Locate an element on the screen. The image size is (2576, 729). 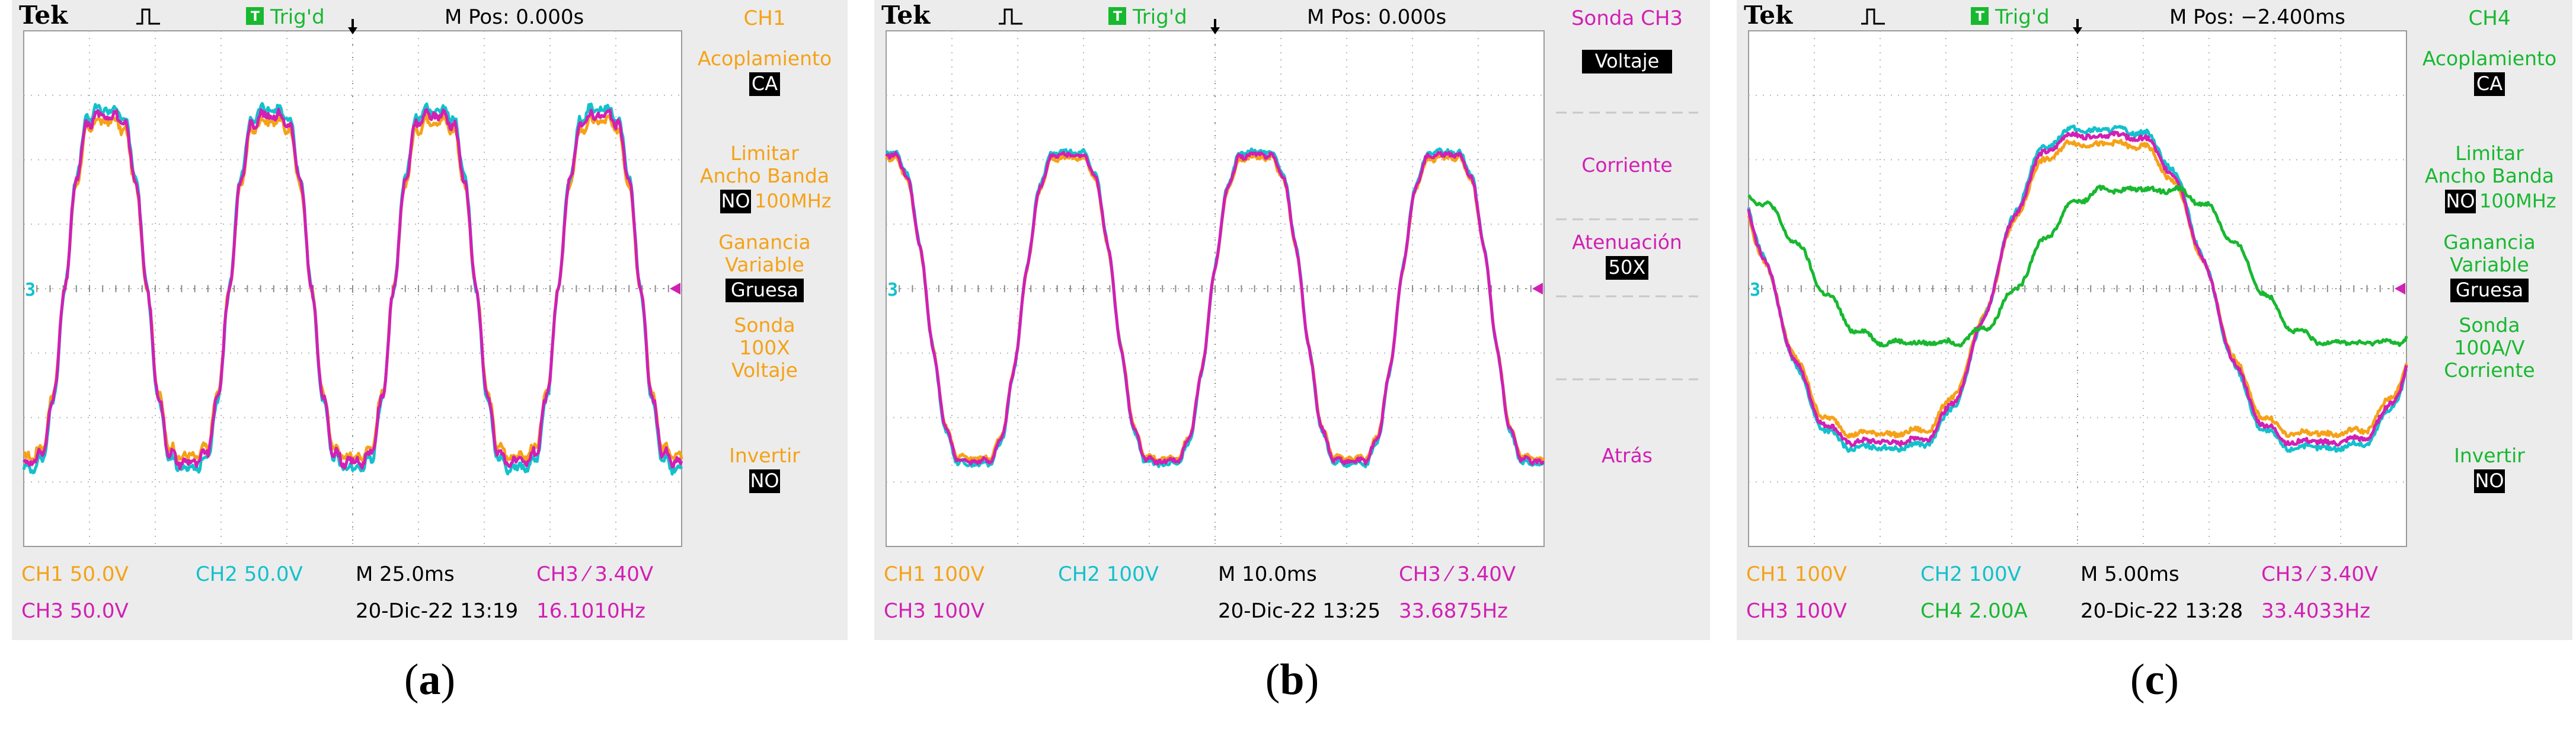
footer-readout: M 25.0ms is located at coordinates (405, 574).